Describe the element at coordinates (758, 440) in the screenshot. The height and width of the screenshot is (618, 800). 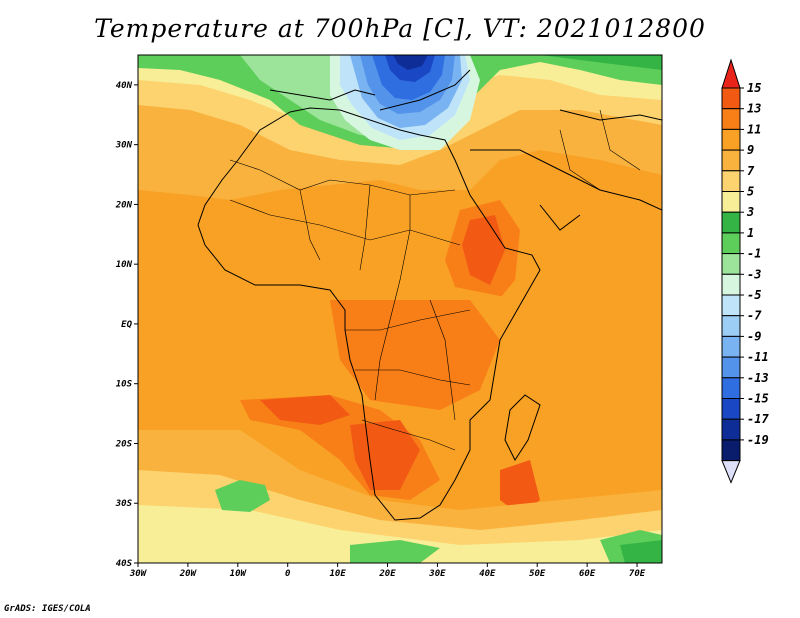
I see `colorbar-label: -19` at that location.